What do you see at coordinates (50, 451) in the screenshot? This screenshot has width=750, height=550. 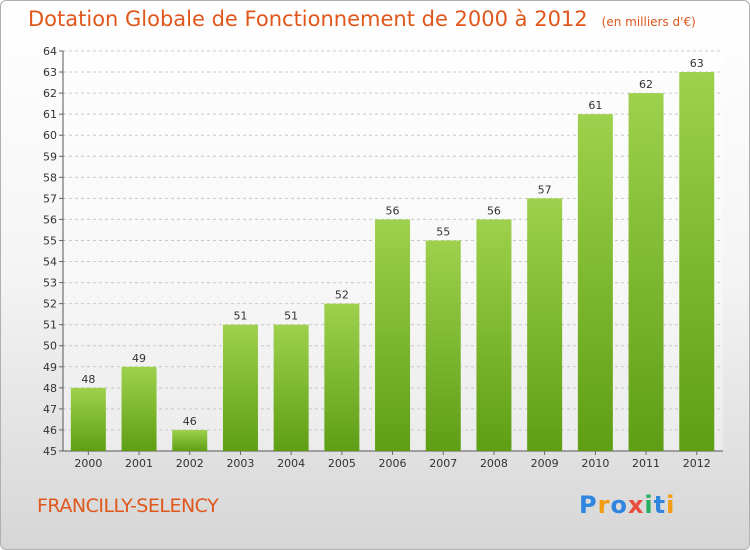 I see `y-tick-label: 45` at bounding box center [50, 451].